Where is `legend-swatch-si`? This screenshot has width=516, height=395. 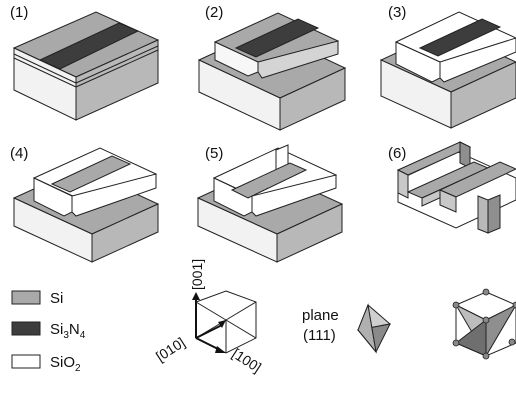 legend-swatch-si is located at coordinates (26, 297).